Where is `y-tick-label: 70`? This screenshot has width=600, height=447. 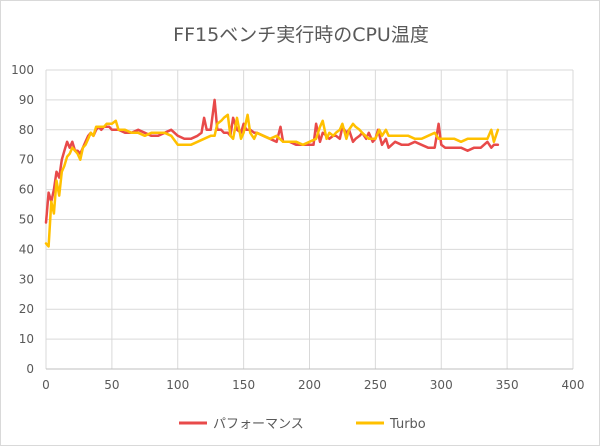
y-tick-label: 70 is located at coordinates (26, 160).